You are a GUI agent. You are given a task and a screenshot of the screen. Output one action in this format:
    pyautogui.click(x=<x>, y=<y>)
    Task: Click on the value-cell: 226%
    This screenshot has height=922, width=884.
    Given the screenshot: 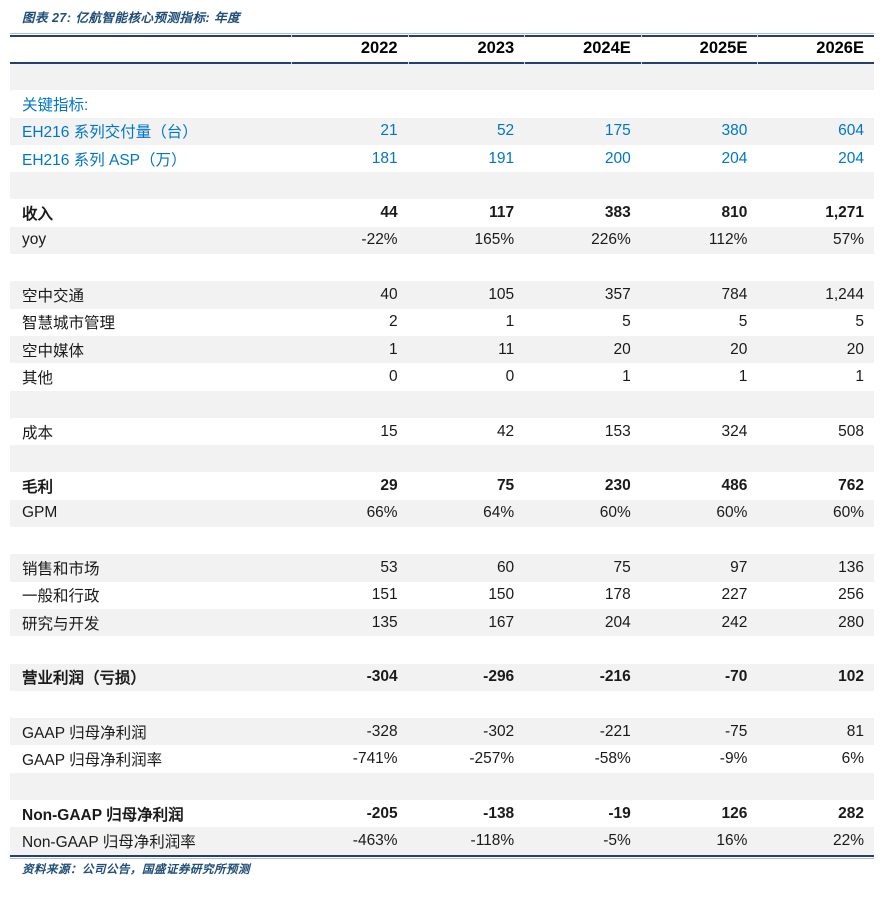 What is the action you would take?
    pyautogui.click(x=611, y=240)
    